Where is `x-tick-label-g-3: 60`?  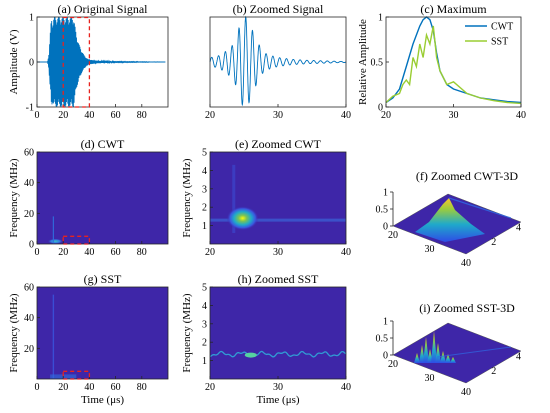
x-tick-label-g-3: 60 is located at coordinates (116, 387).